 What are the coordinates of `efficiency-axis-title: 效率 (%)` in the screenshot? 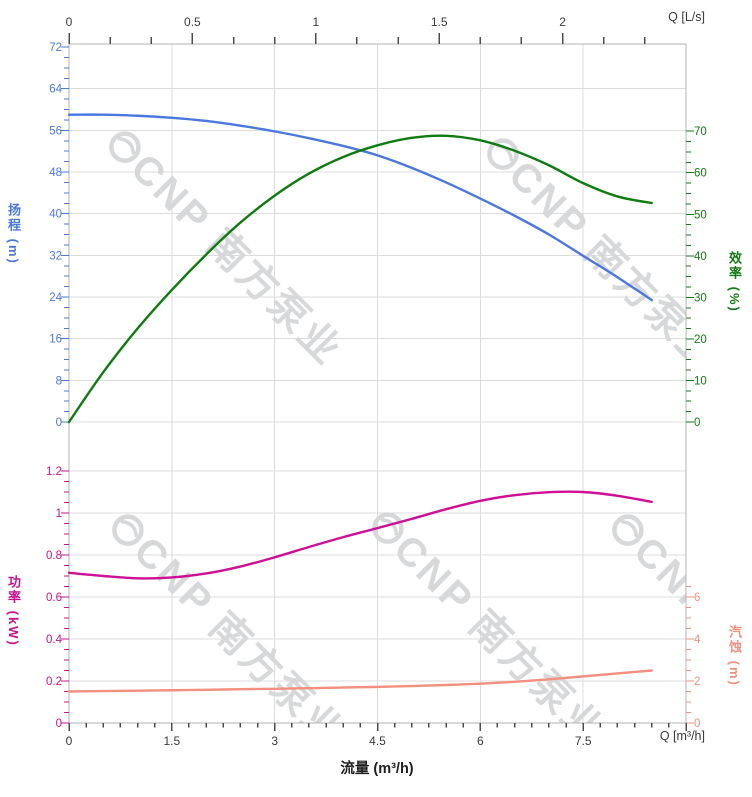 It's located at (734, 282).